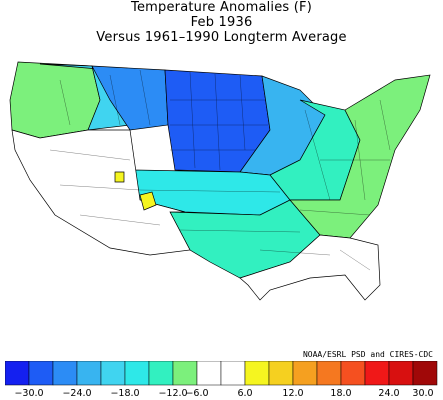  I want to click on map-title: Temperature Anomalies (F), so click(221, 7).